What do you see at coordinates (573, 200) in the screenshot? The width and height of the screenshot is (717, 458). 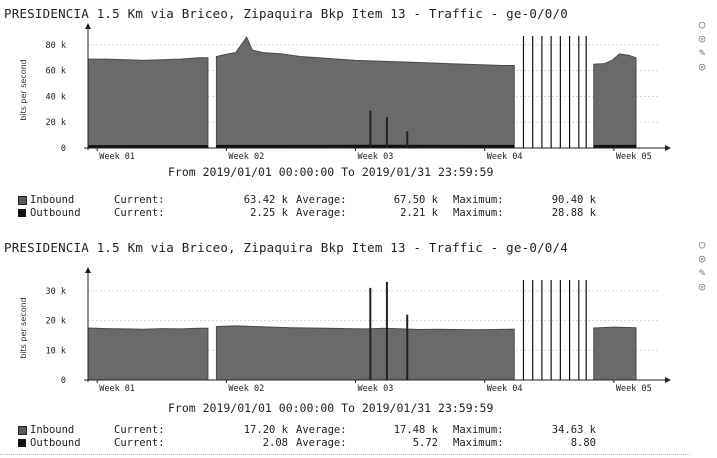 I see `maximum-value: 90.40 k` at bounding box center [573, 200].